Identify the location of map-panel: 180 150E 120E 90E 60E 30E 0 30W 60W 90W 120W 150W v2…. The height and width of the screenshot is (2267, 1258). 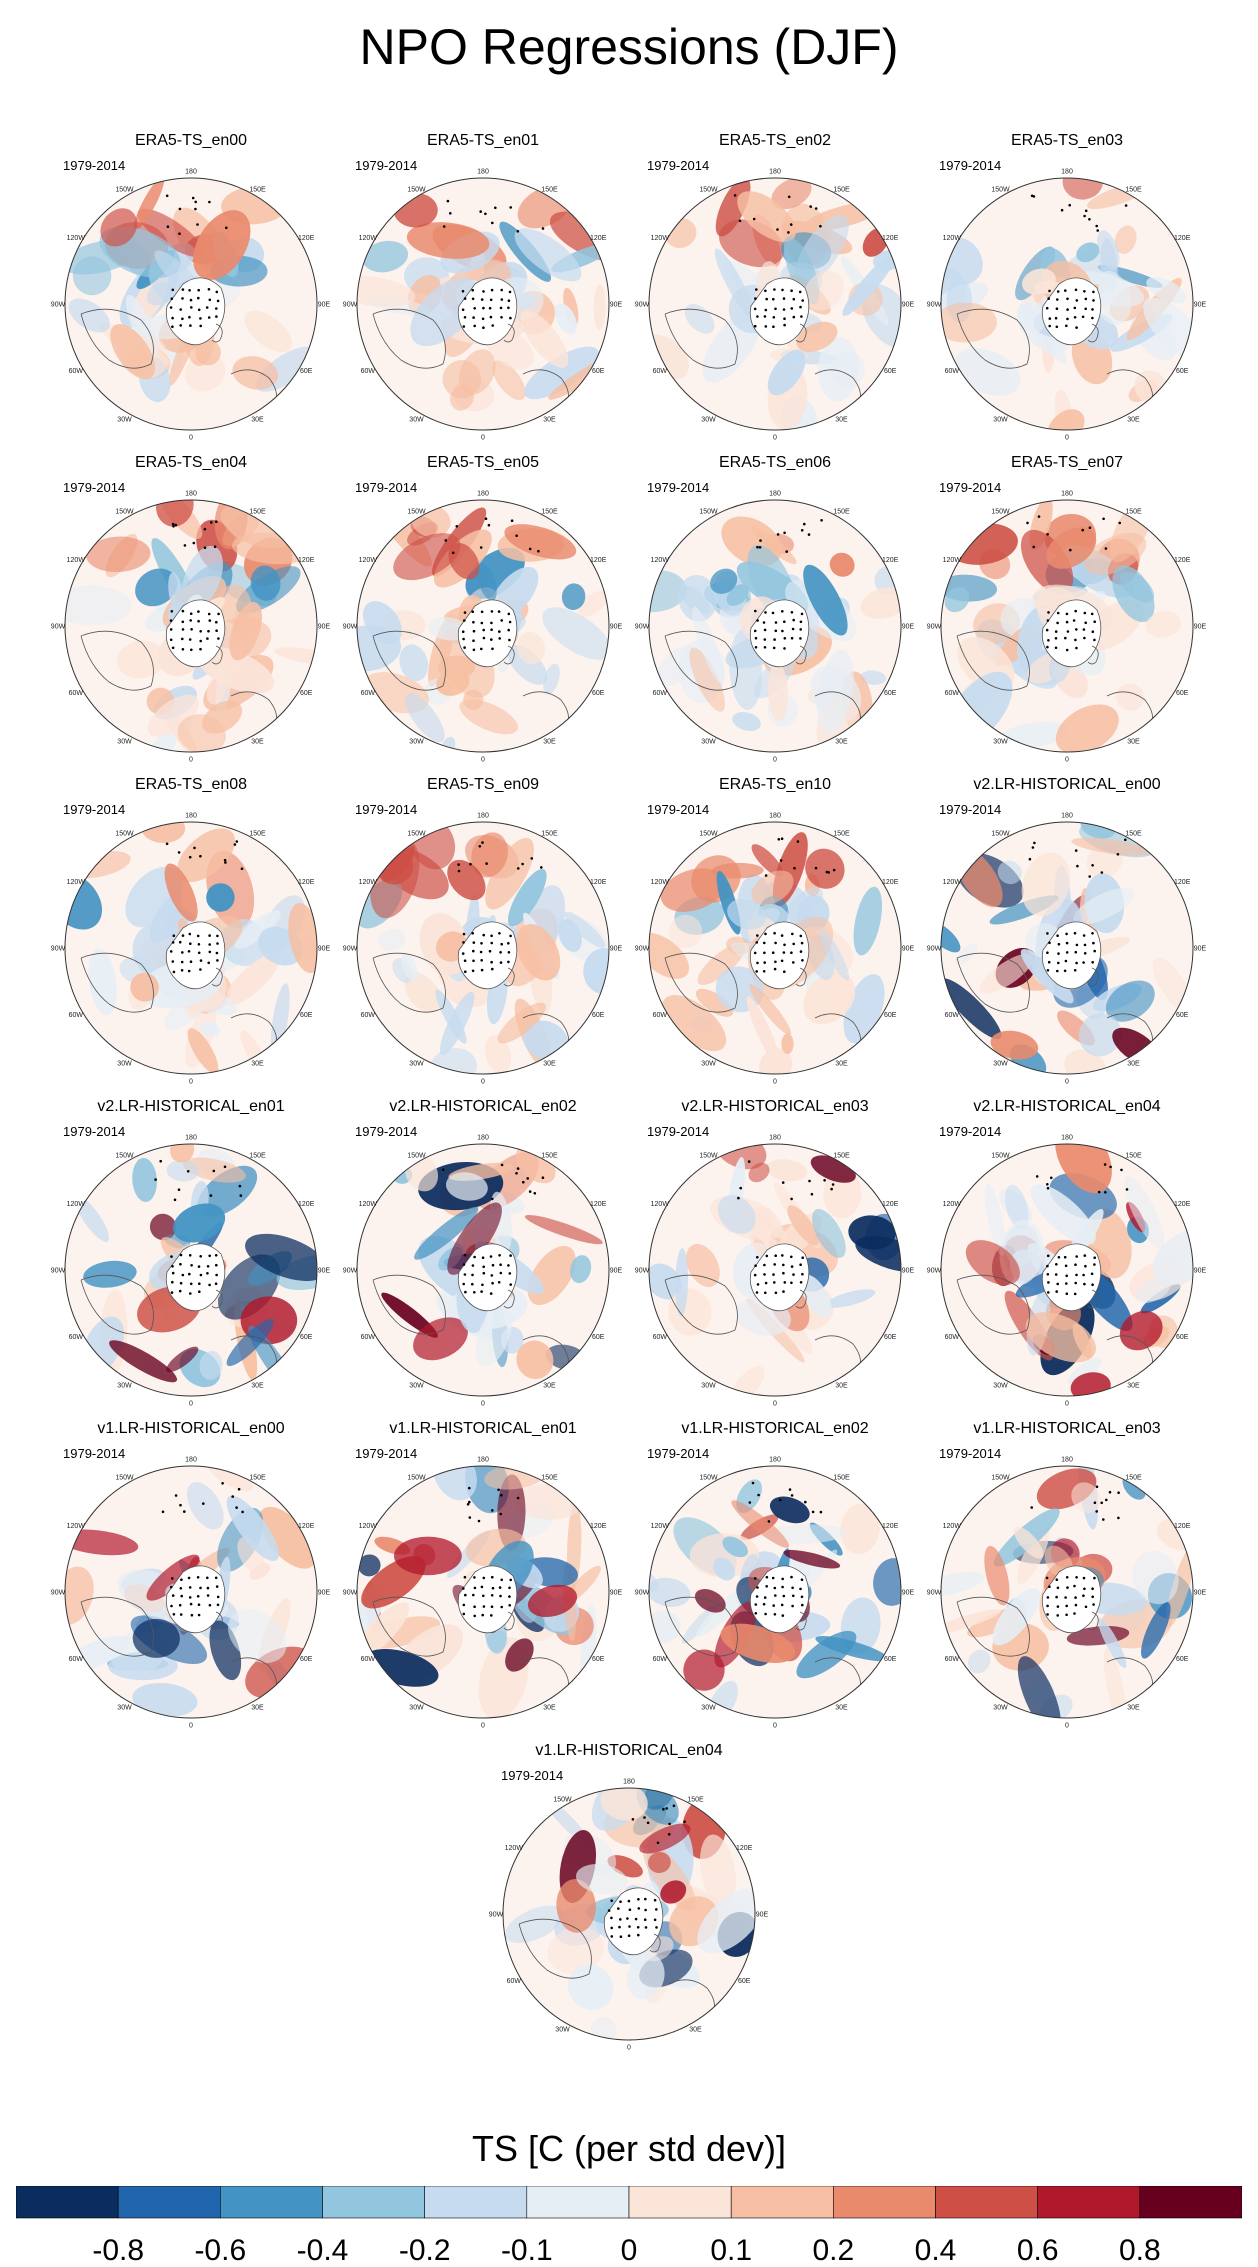
(775, 1253).